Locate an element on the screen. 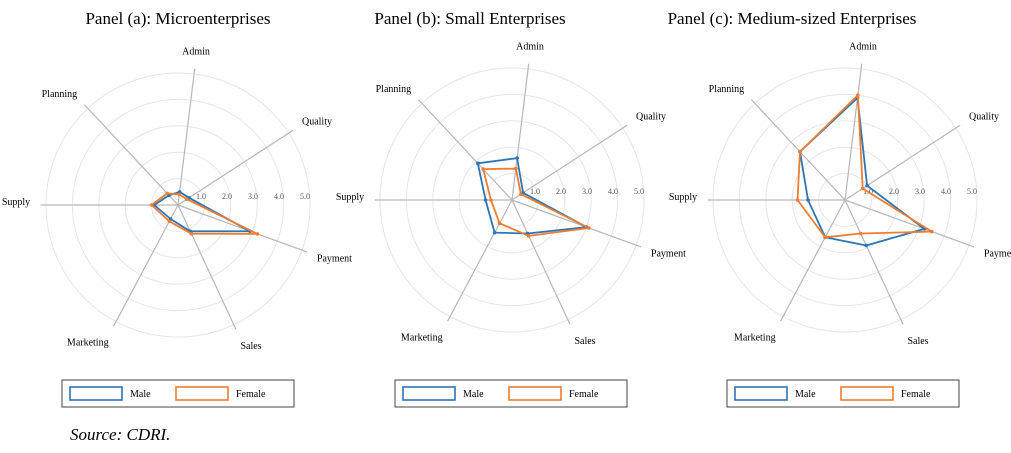  panel-title: Panel (a): Microenterprises is located at coordinates (177, 18).